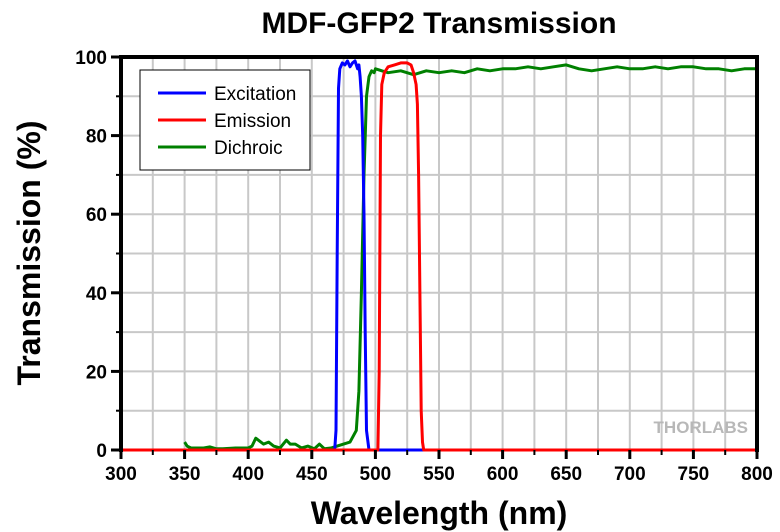  Describe the element at coordinates (376, 474) in the screenshot. I see `x-tick-label: 500` at that location.